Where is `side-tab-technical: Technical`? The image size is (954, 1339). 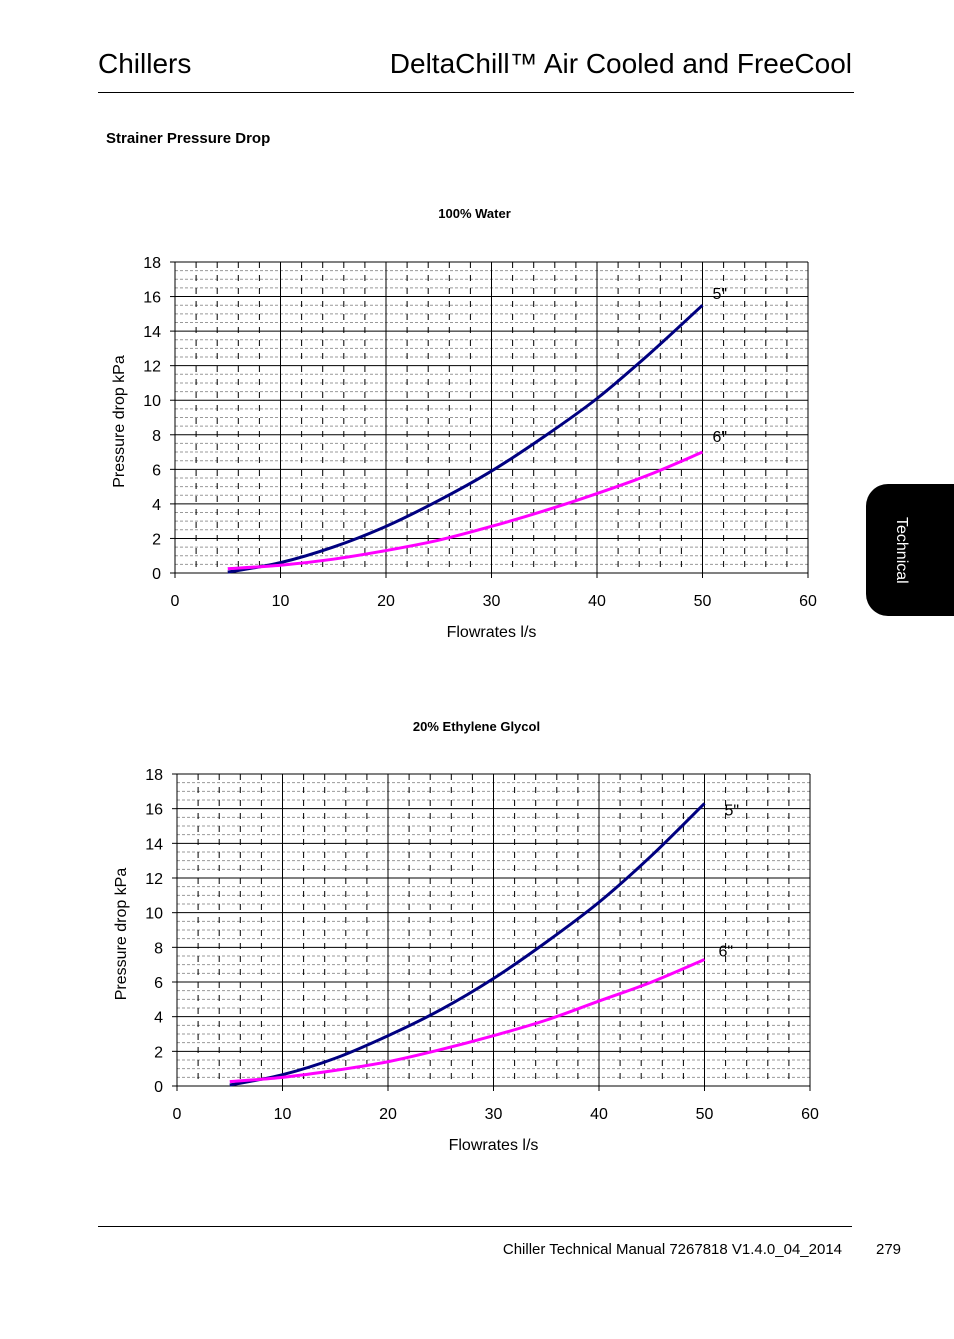
side-tab-technical: Technical is located at coordinates (910, 550).